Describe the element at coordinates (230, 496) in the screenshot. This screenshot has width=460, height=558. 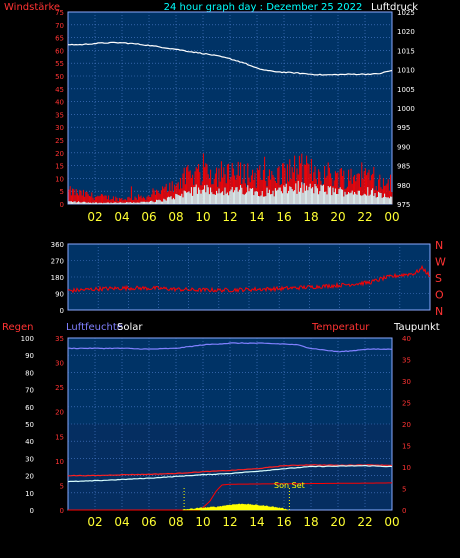
I see `rain-series` at that location.